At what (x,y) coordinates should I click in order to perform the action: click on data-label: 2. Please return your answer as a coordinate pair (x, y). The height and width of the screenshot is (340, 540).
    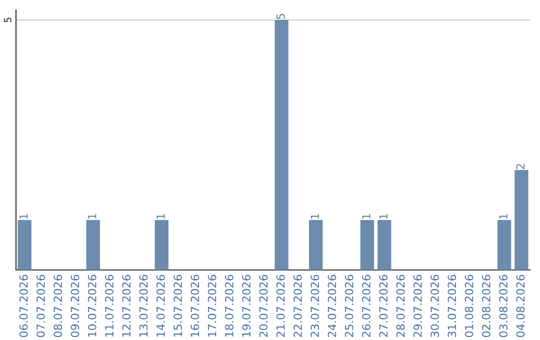
    Looking at the image, I should click on (520, 167).